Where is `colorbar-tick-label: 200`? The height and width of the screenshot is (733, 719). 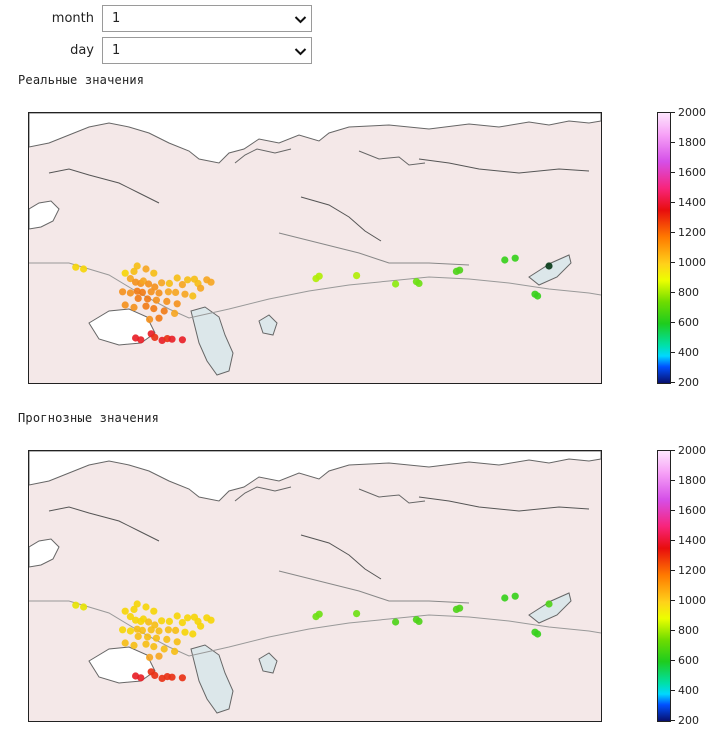
colorbar-tick-label: 200 is located at coordinates (685, 720).